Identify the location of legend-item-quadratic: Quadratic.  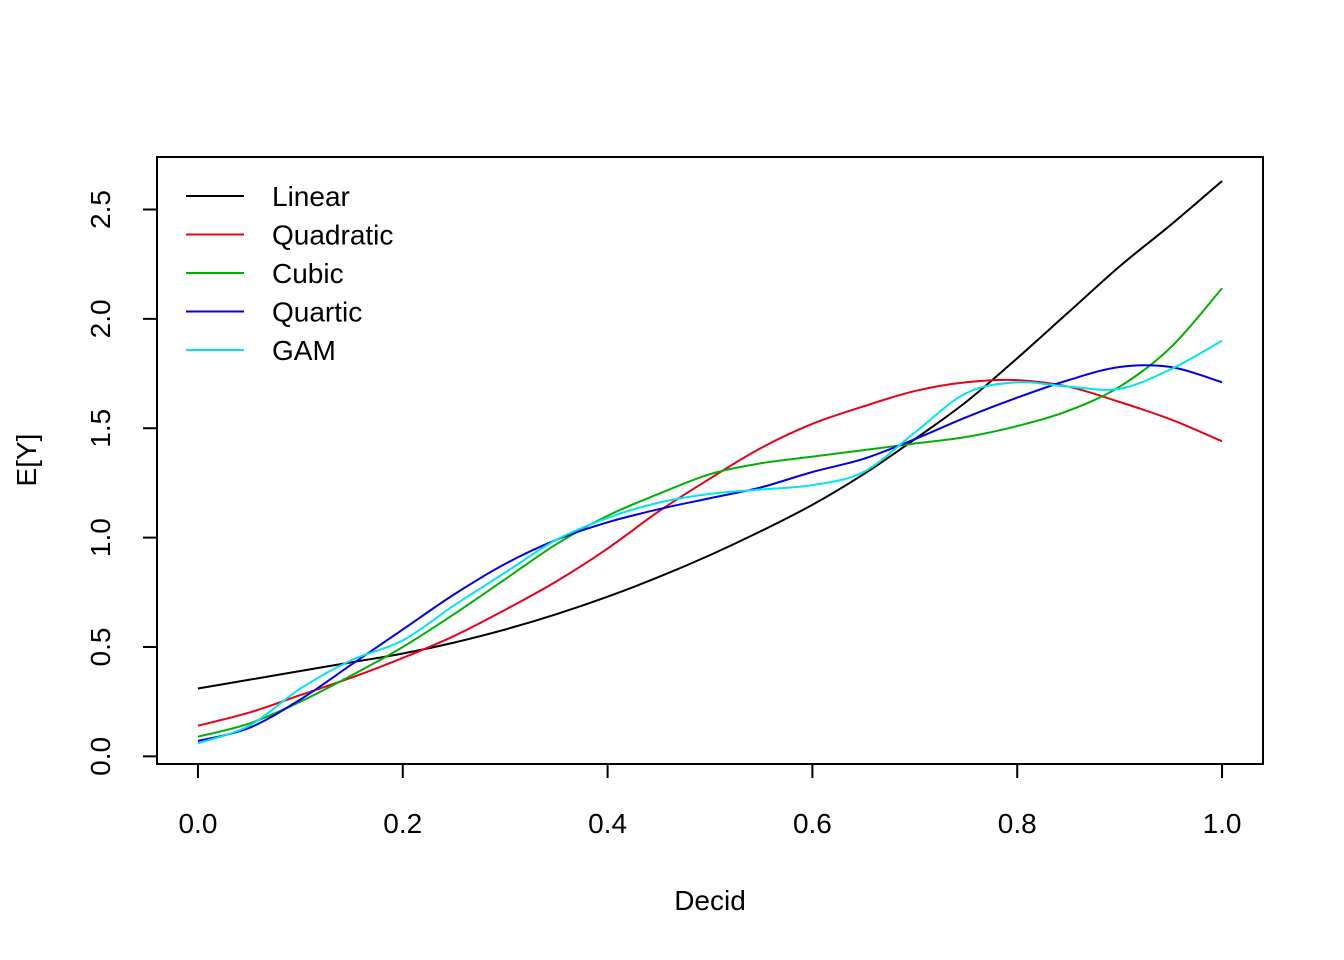
(289, 235).